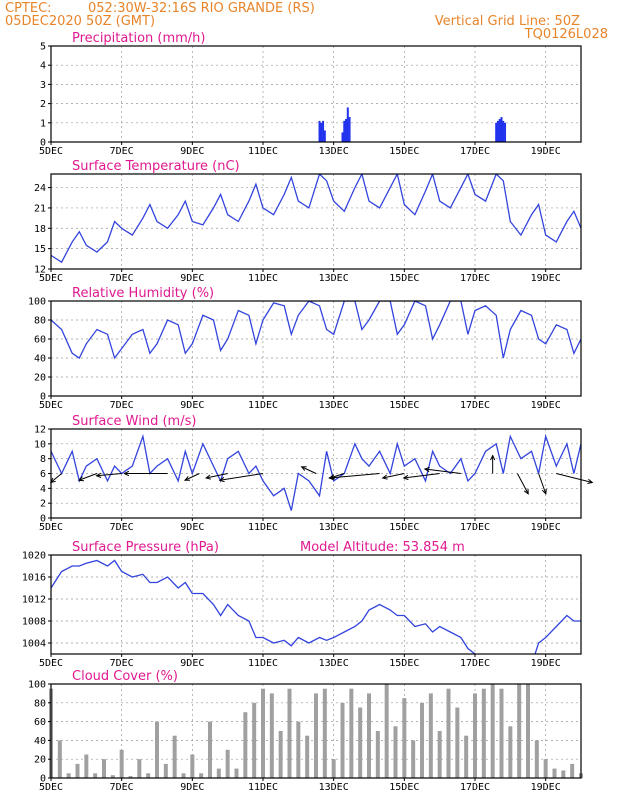 Image resolution: width=618 pixels, height=800 pixels. I want to click on header-grid-note: Vertical Grid Line: 50Z, so click(507, 21).